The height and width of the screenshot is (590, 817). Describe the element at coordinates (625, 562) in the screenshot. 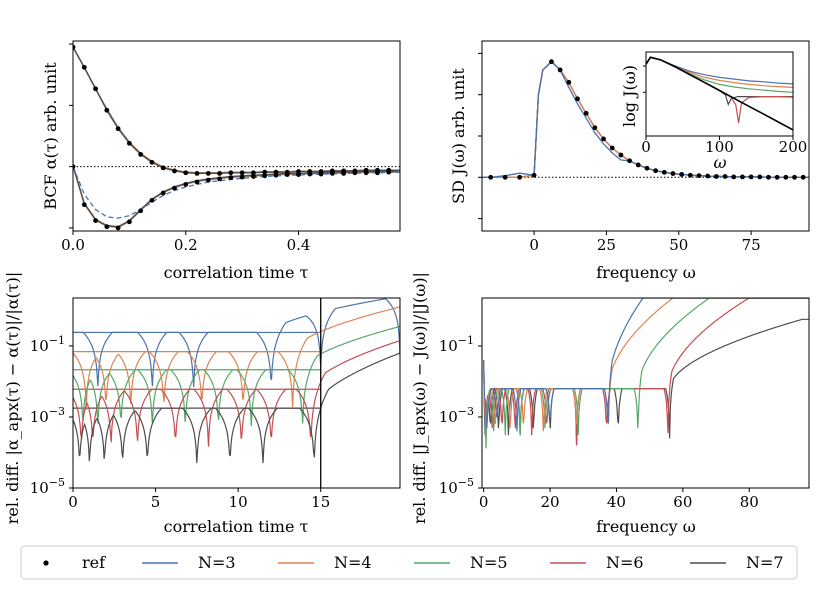

I see `legend-label-n6: N=6` at that location.